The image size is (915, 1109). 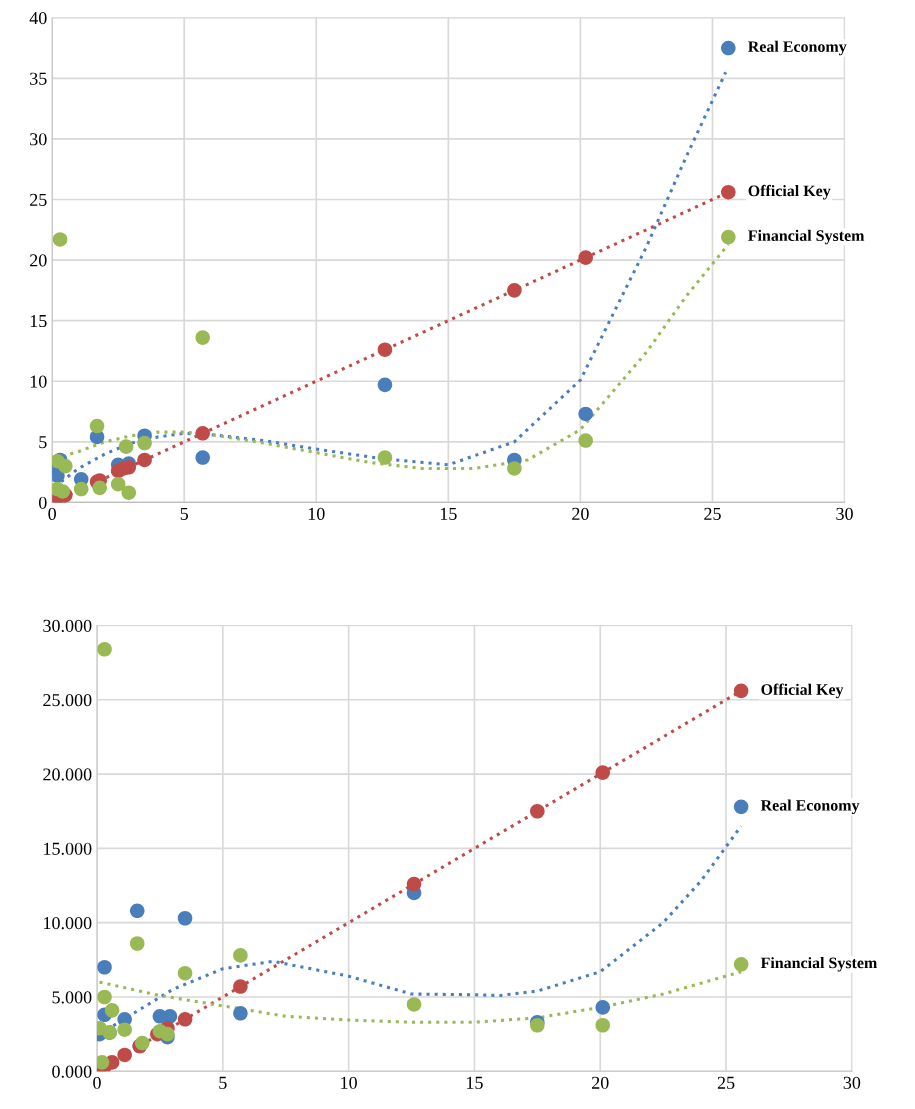 I want to click on y-tick-label: 5.000, so click(x=72, y=997).